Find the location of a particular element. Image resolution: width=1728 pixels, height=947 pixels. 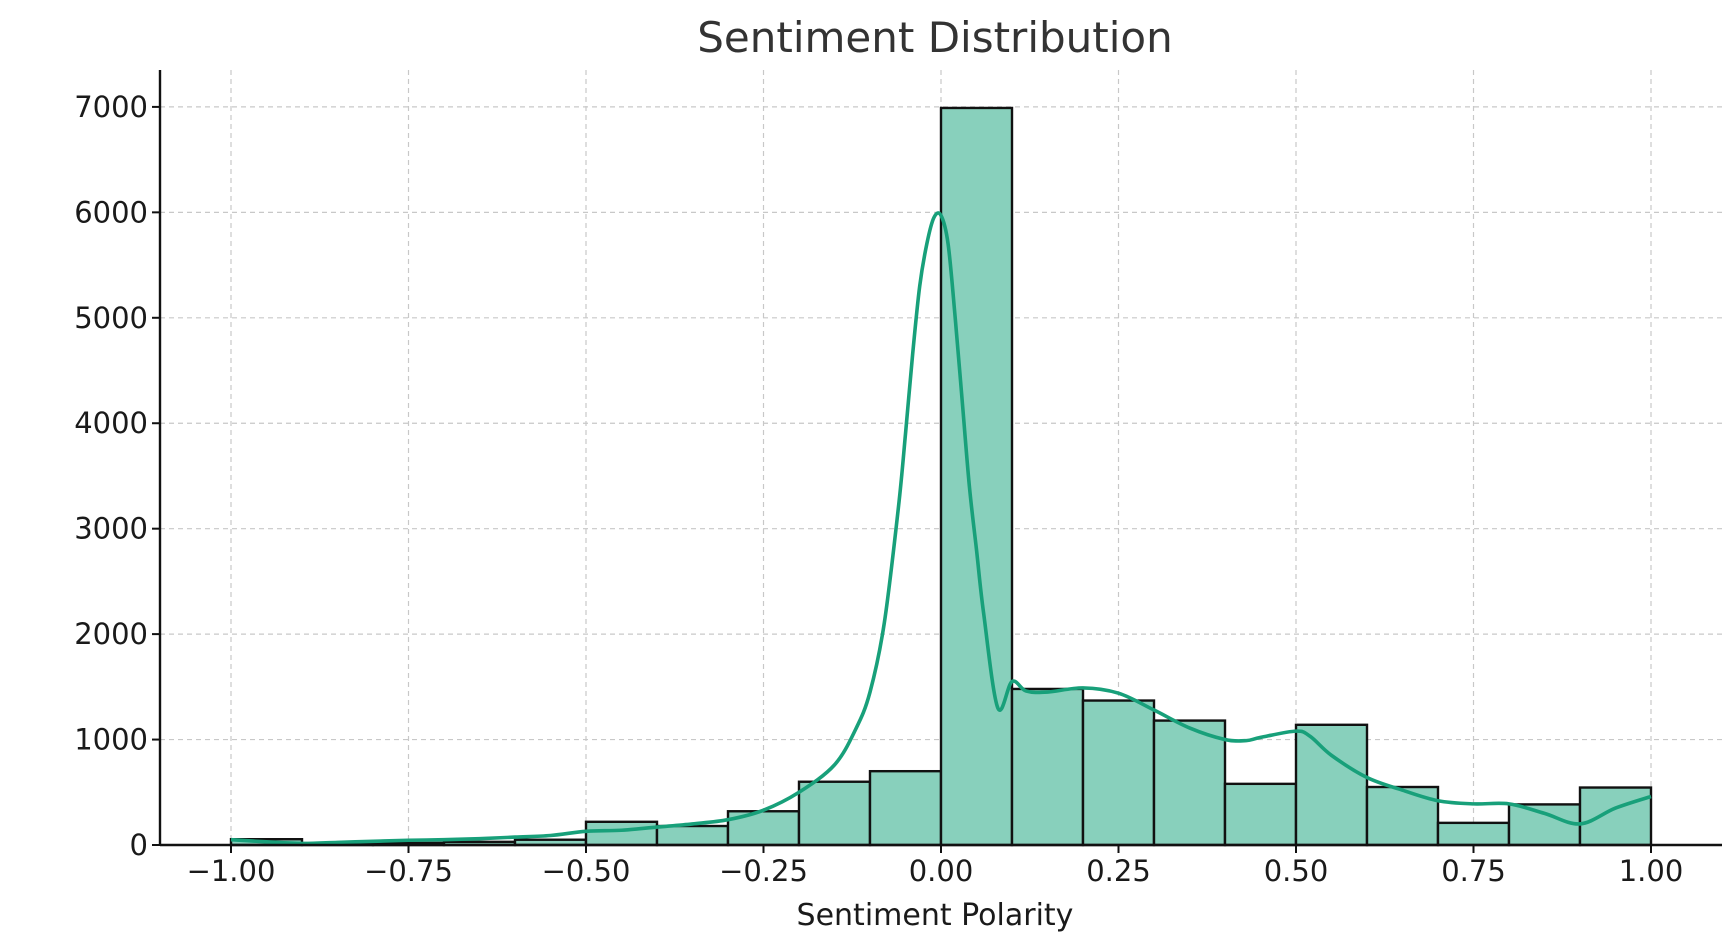

y-tick-label: 1000 is located at coordinates (111, 740).